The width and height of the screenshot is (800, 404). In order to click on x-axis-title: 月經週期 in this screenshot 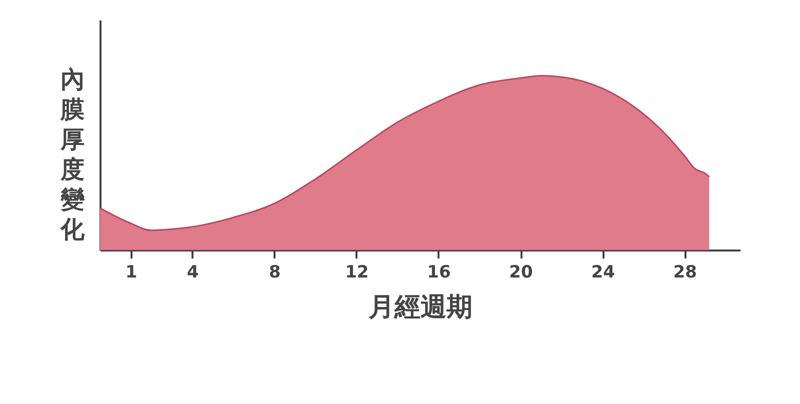, I will do `click(420, 307)`.